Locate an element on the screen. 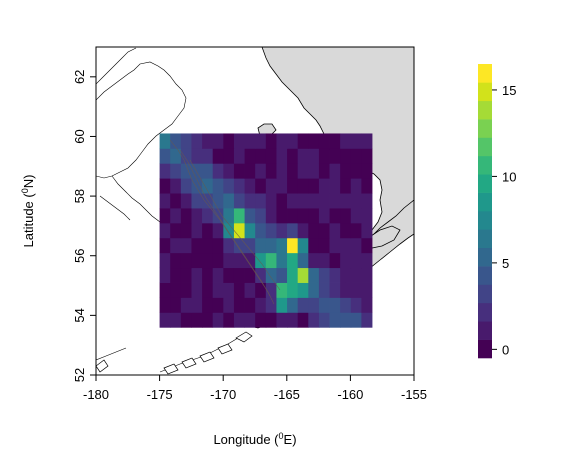  y-tick-label: 62 is located at coordinates (79, 77).